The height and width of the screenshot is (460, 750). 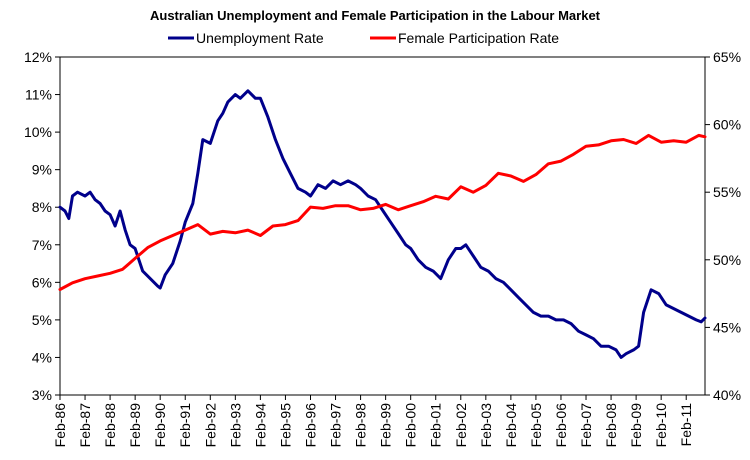 I want to click on x-tick-label: Feb-01, so click(x=436, y=425).